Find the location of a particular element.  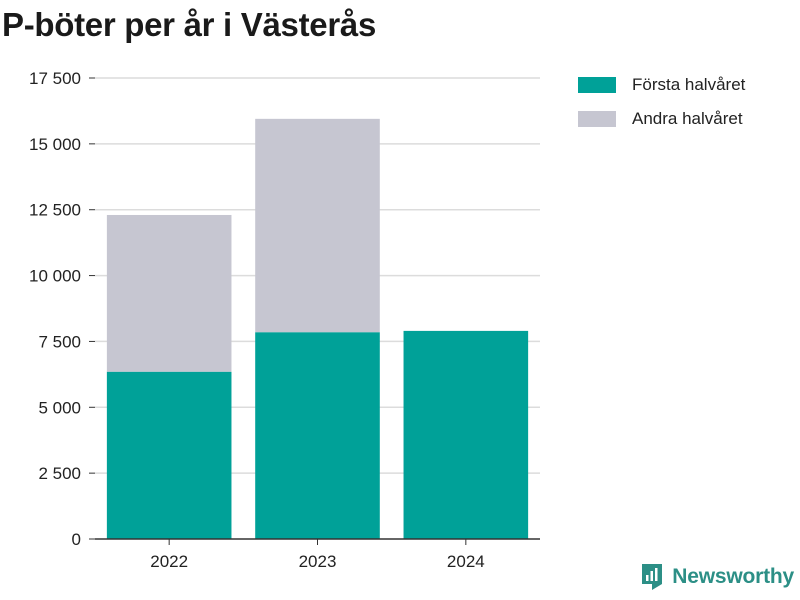

legend: Första halvåret Andra halvåret is located at coordinates (661, 107).